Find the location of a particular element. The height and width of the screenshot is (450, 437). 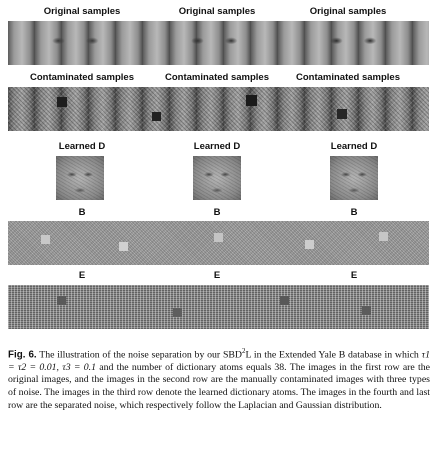

learned-d-label-2: Learned D is located at coordinates (217, 146).